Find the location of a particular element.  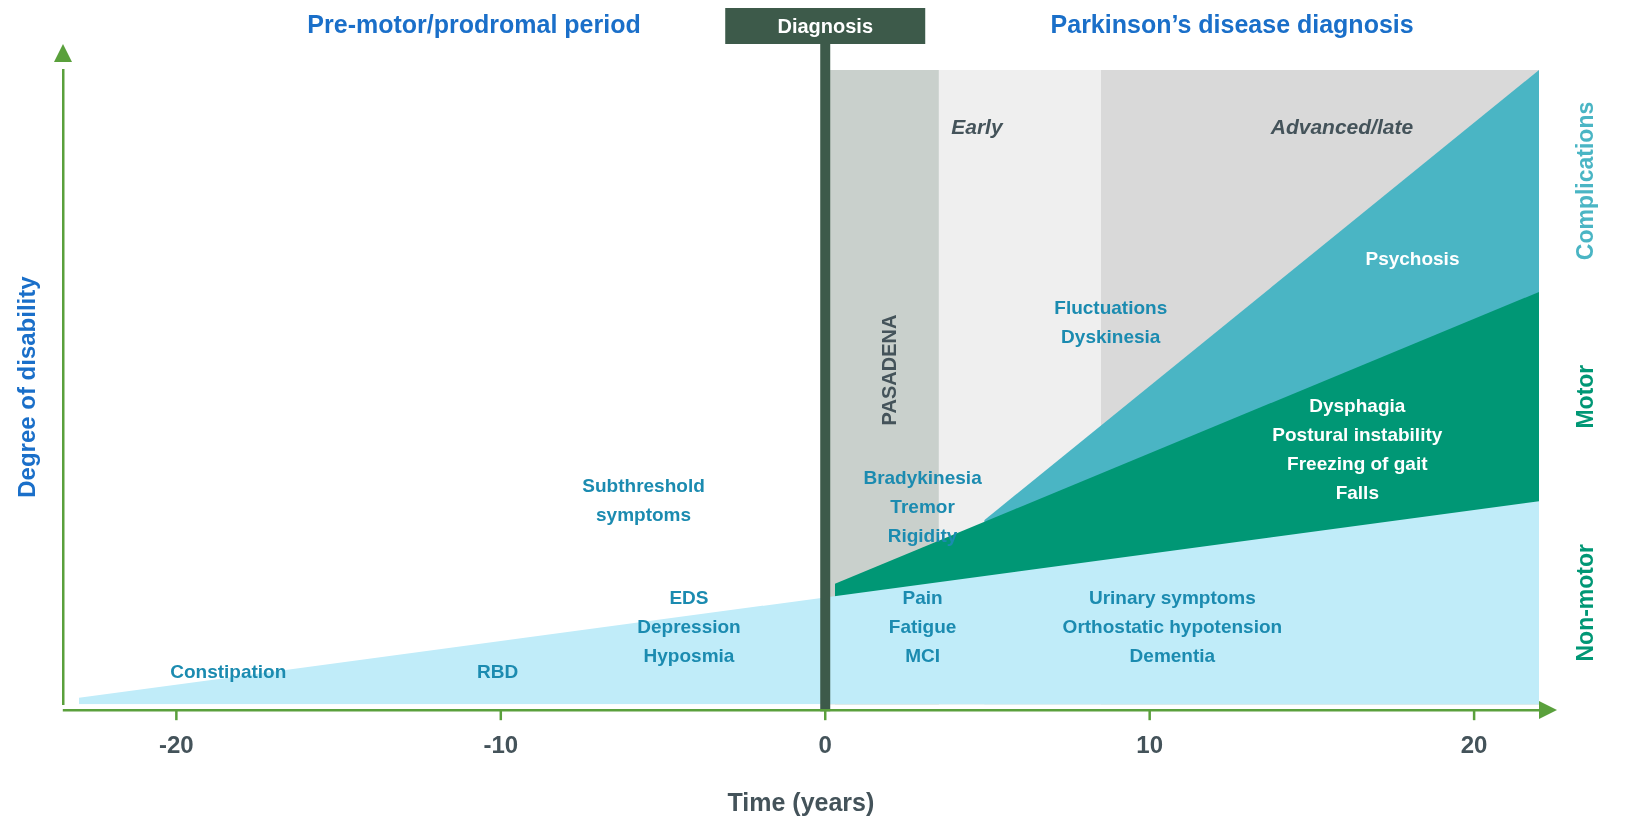

text: Complications is located at coordinates (1585, 181).